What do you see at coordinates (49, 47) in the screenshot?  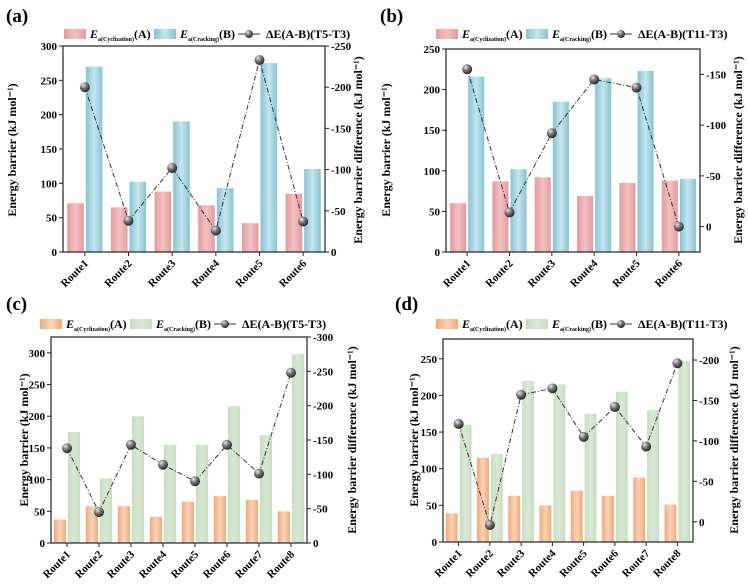 I see `y-tick-label: 300` at bounding box center [49, 47].